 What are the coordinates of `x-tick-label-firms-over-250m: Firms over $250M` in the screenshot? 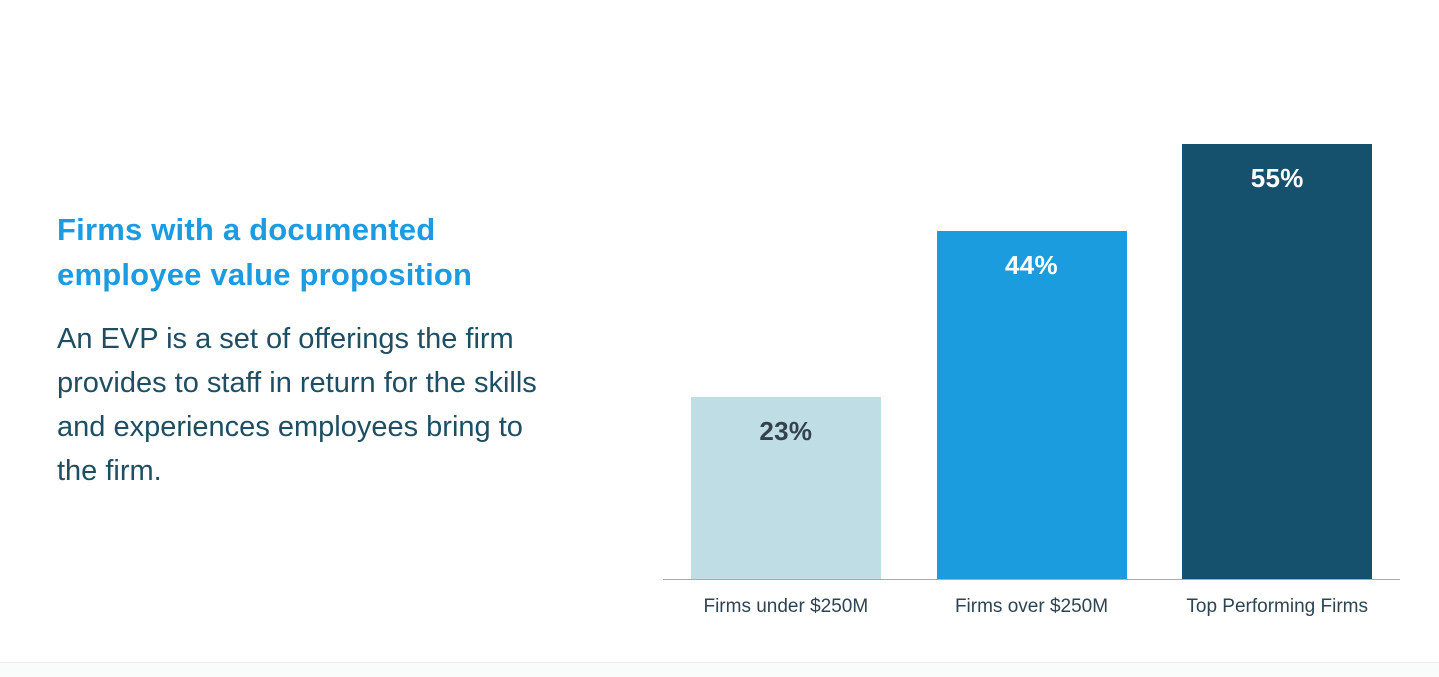 It's located at (1031, 606).